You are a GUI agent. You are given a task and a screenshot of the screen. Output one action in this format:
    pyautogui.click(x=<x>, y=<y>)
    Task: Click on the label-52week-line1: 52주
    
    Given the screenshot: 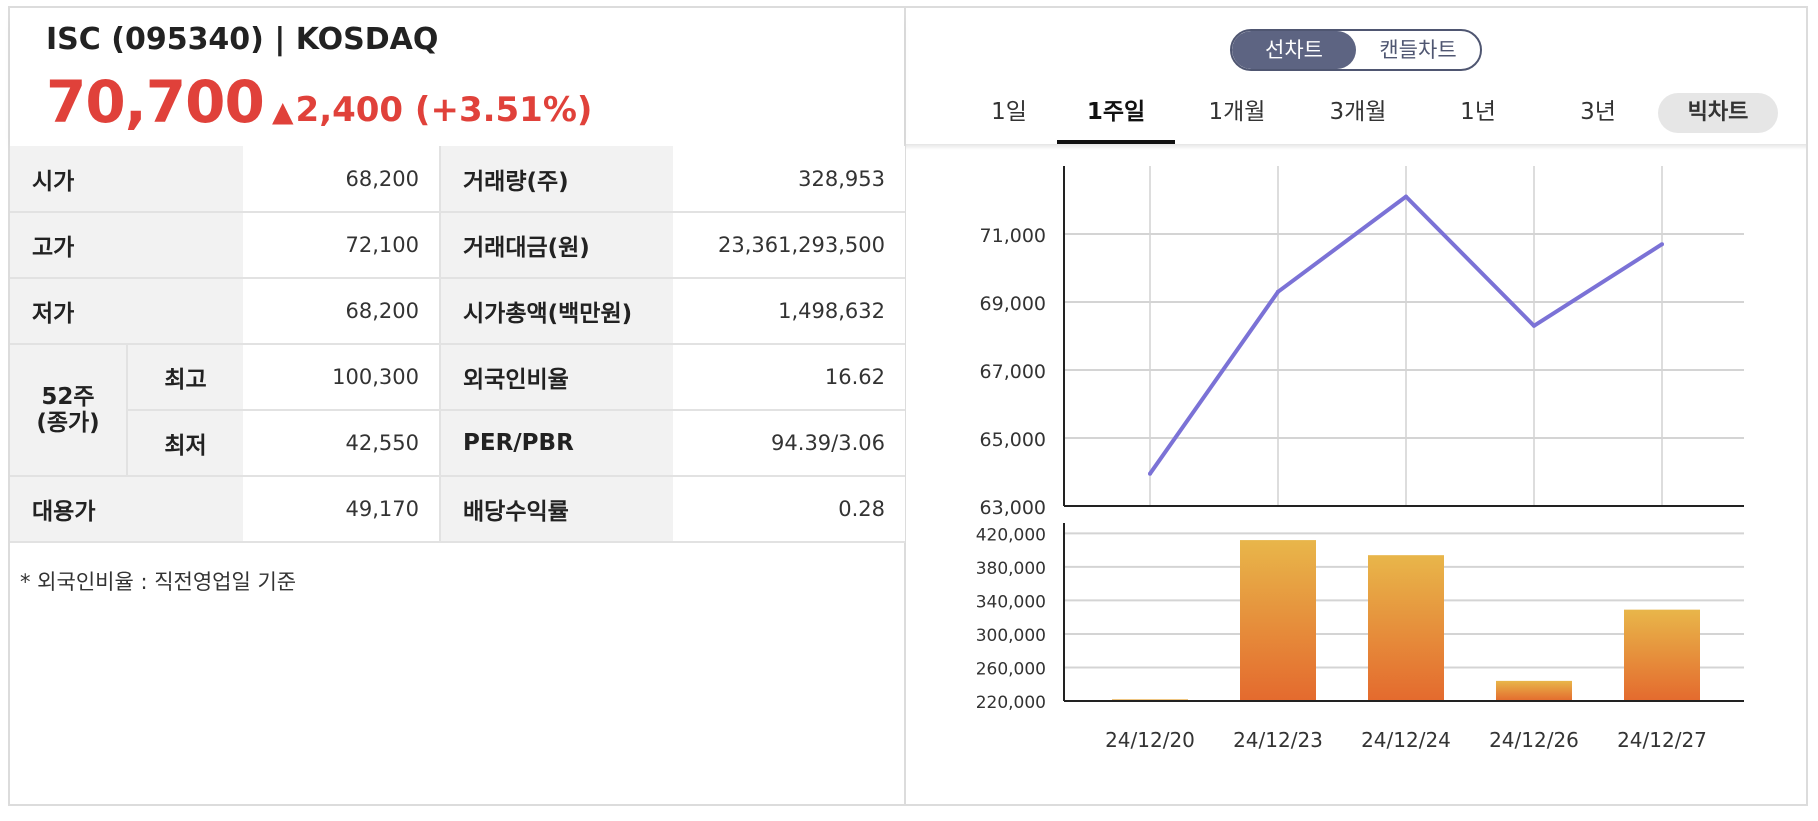 What is the action you would take?
    pyautogui.click(x=68, y=396)
    